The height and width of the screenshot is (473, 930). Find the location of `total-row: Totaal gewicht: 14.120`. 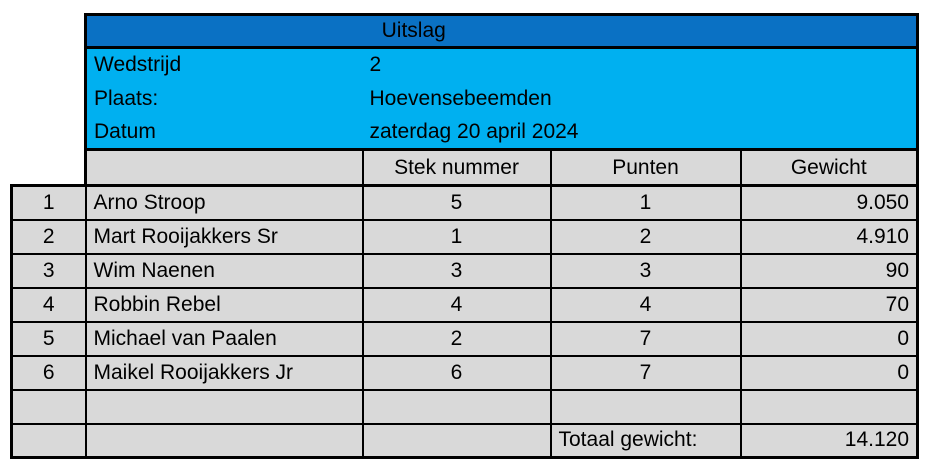

total-row: Totaal gewicht: 14.120 is located at coordinates (464, 440).